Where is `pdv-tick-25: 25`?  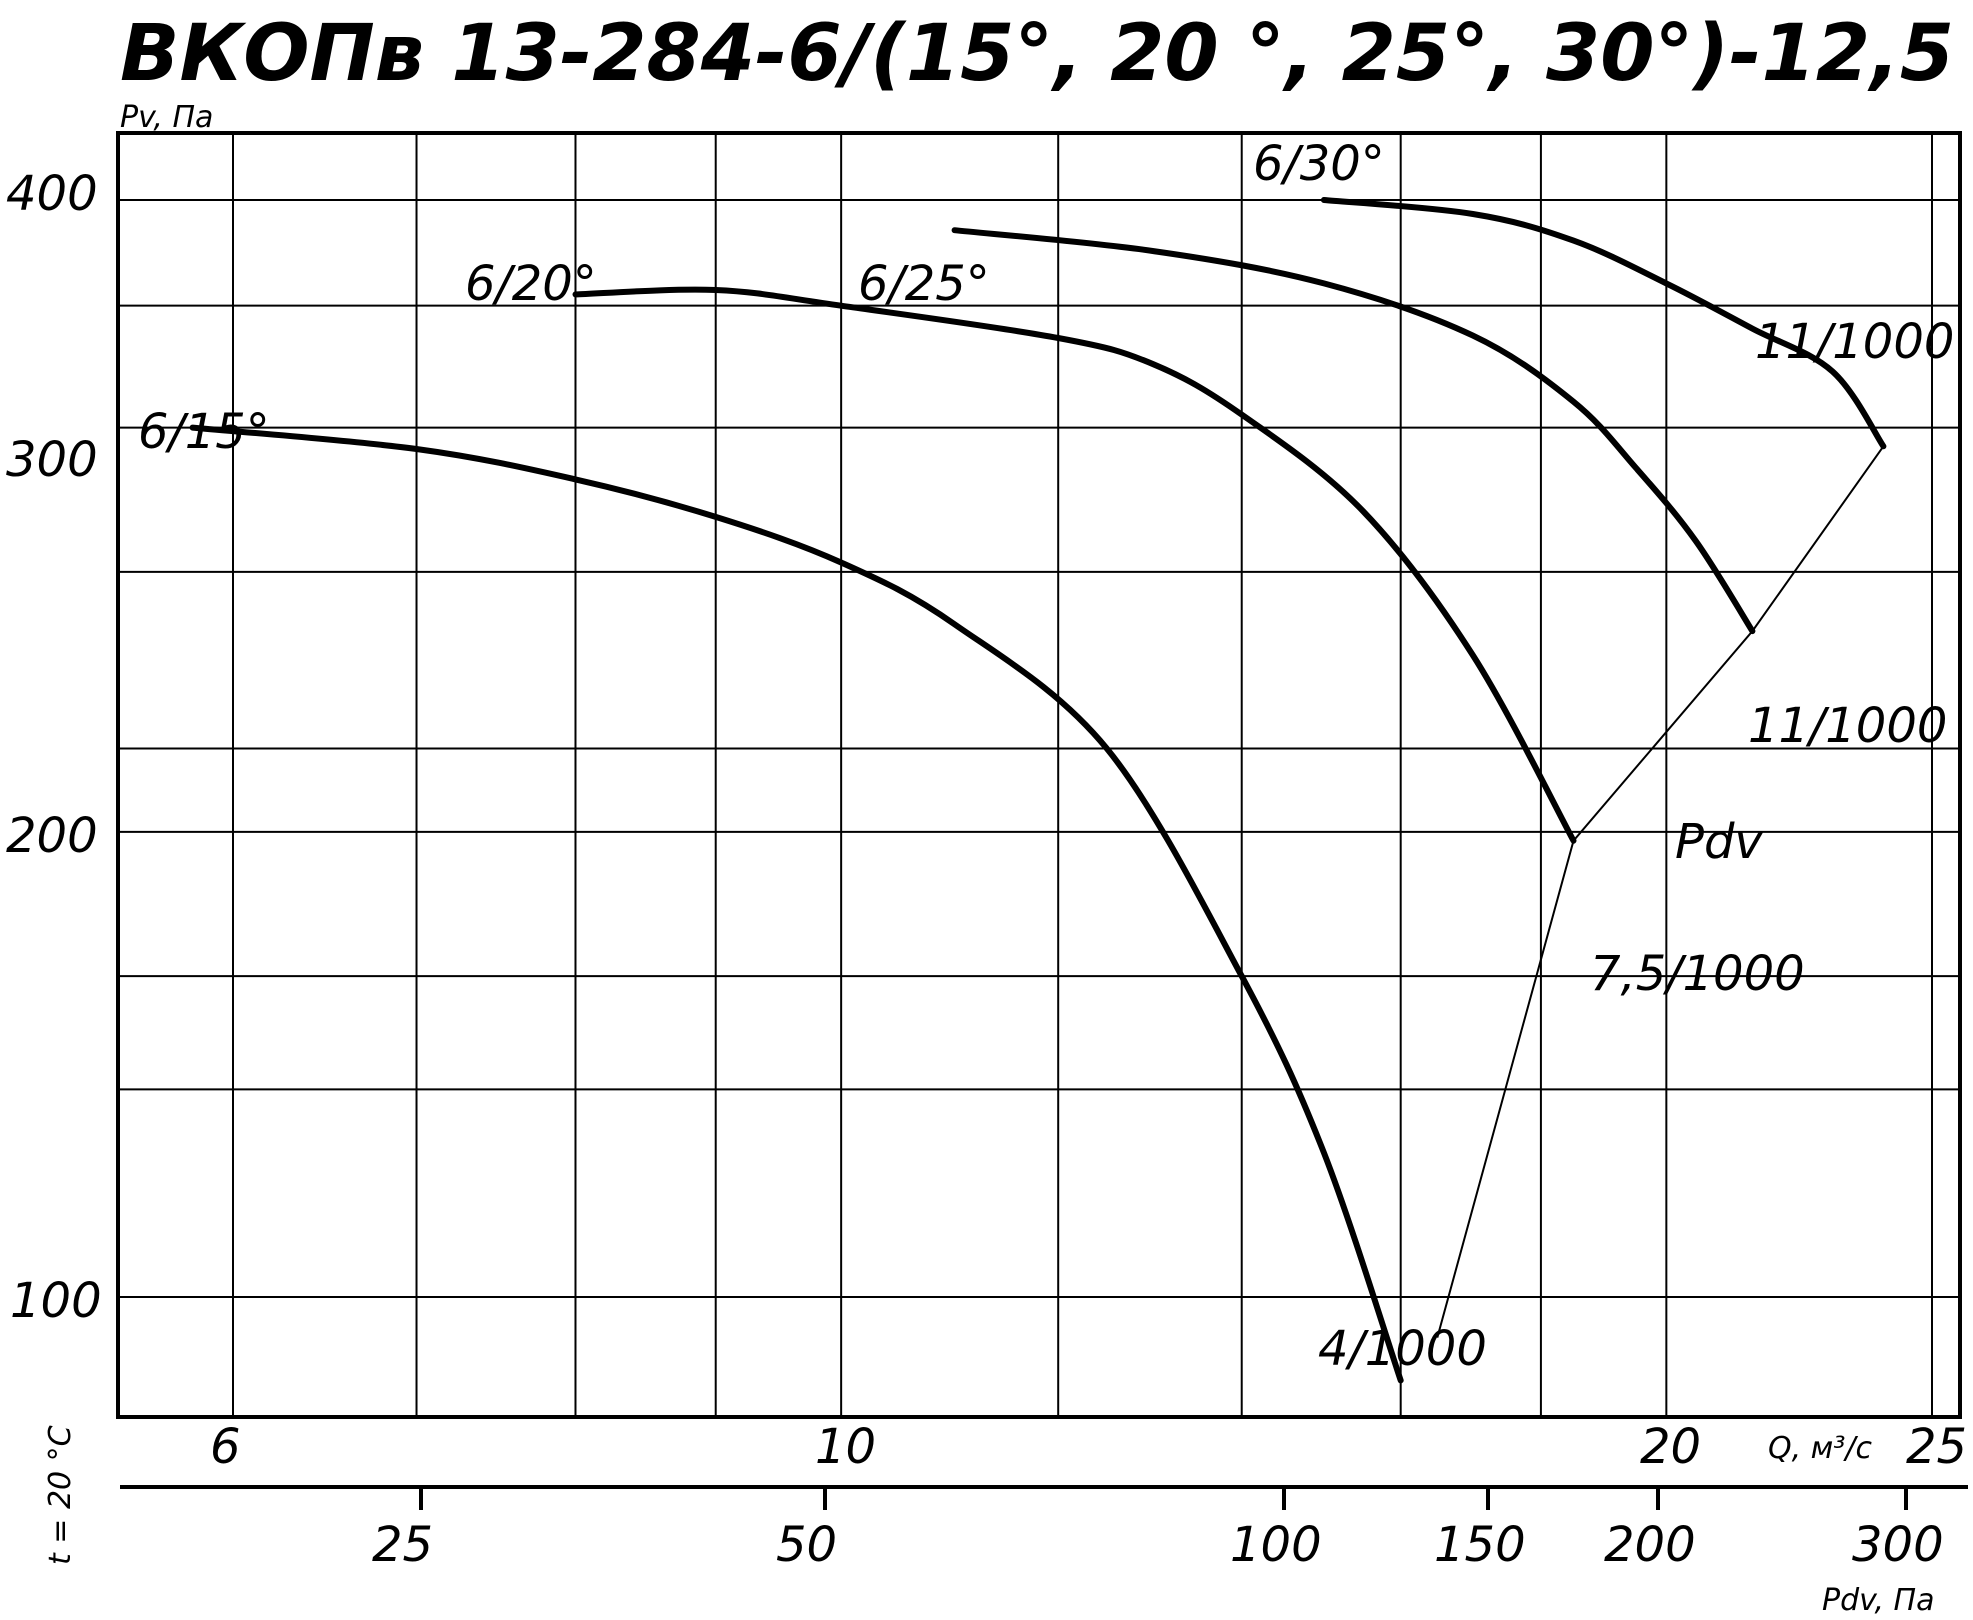 pdv-tick-25: 25 is located at coordinates (402, 1545).